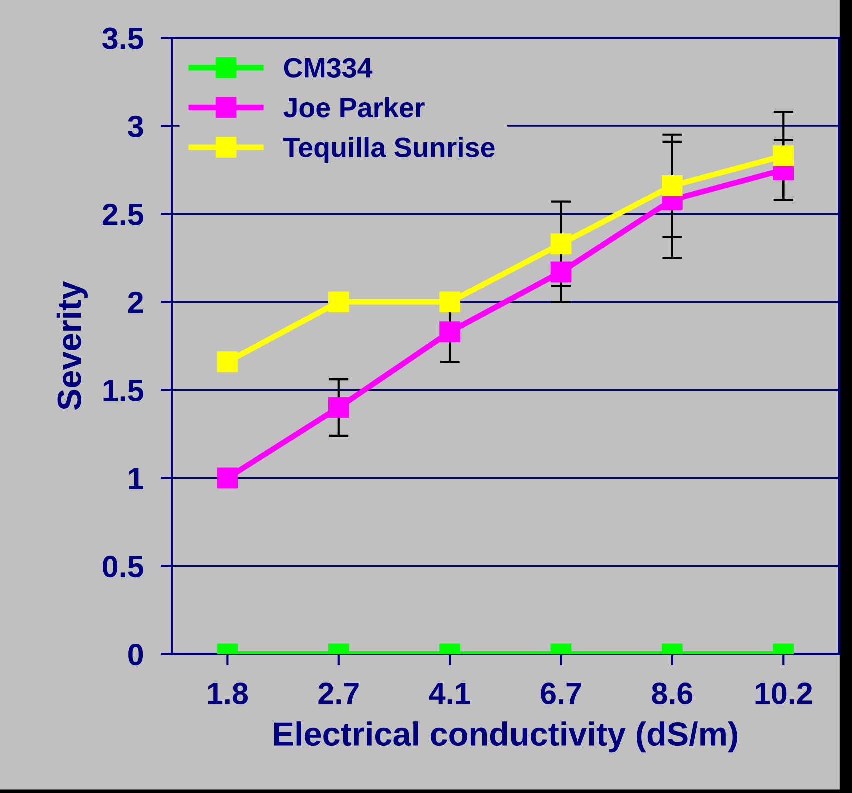 This screenshot has width=852, height=793. I want to click on x-tick-label: 6.7, so click(561, 693).